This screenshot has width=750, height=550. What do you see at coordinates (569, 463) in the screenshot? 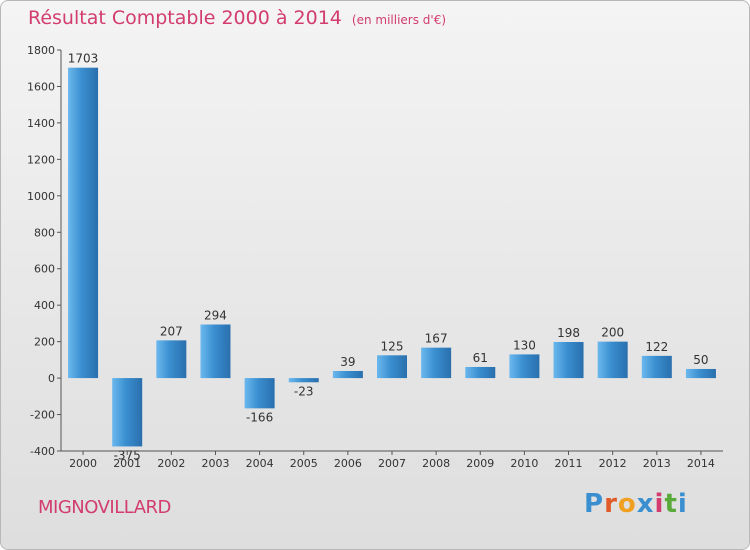
I see `x-tick-label: 2011` at bounding box center [569, 463].